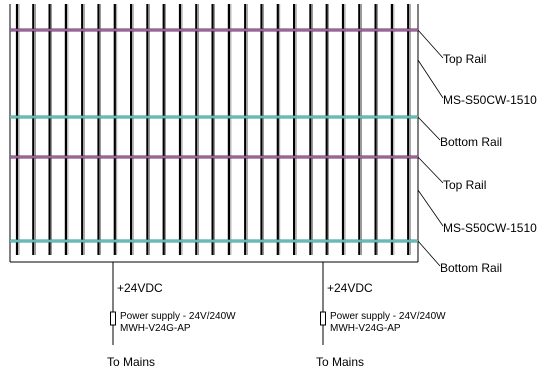 The height and width of the screenshot is (372, 550). What do you see at coordinates (471, 142) in the screenshot?
I see `bottom-rail-label-1: Bottom Rail` at bounding box center [471, 142].